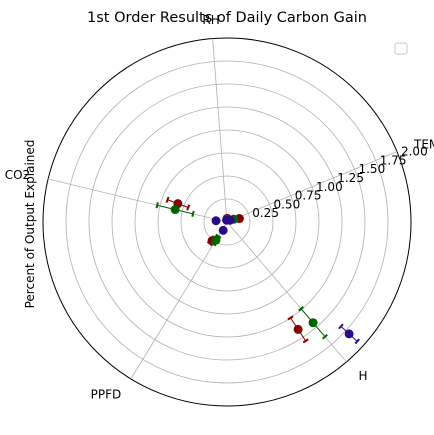 Image resolution: width=434 pixels, height=435 pixels. What do you see at coordinates (106, 395) in the screenshot?
I see `category-label-ppfd: PPFD` at bounding box center [106, 395].